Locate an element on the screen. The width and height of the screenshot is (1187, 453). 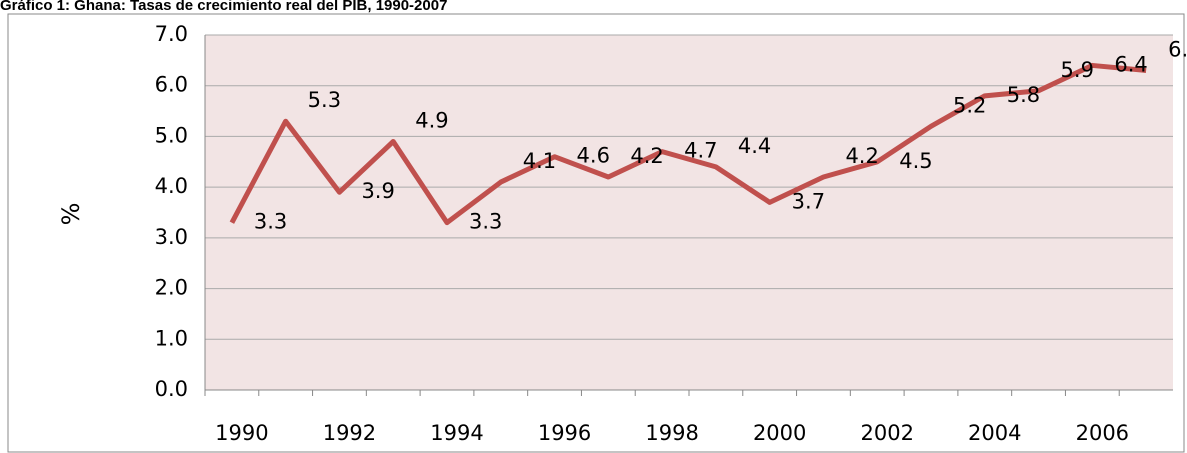
data-label: 6.4 is located at coordinates (1130, 64).